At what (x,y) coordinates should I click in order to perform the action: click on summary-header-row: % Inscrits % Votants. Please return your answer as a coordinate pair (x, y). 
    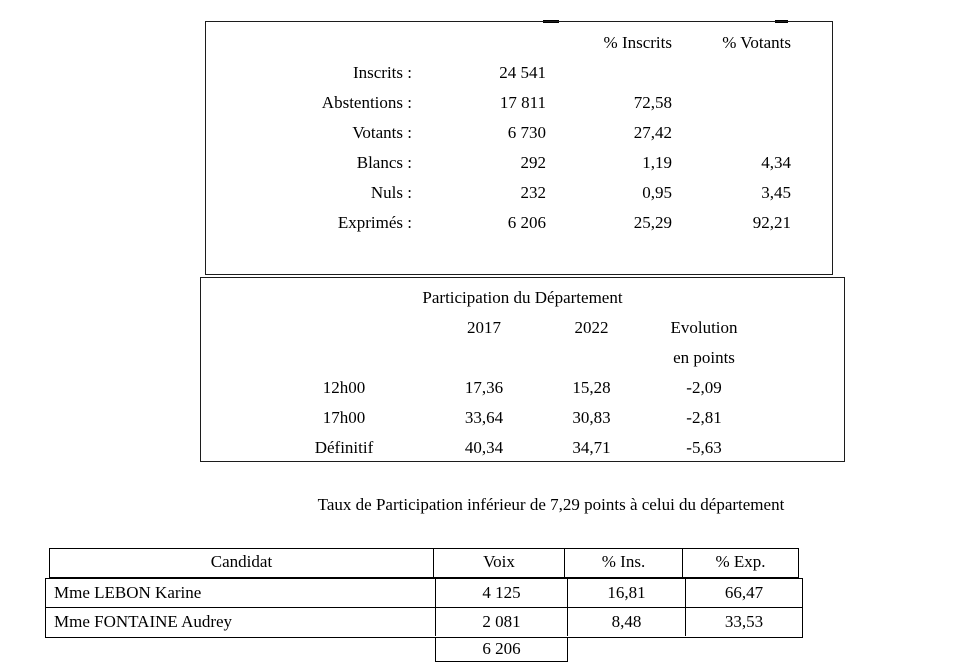
    Looking at the image, I should click on (519, 43).